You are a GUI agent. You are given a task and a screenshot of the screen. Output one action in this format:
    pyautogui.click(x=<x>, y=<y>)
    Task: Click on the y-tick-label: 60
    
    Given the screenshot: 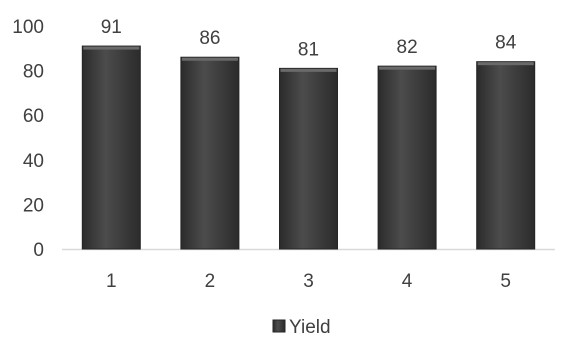 What is the action you would take?
    pyautogui.click(x=33, y=116)
    